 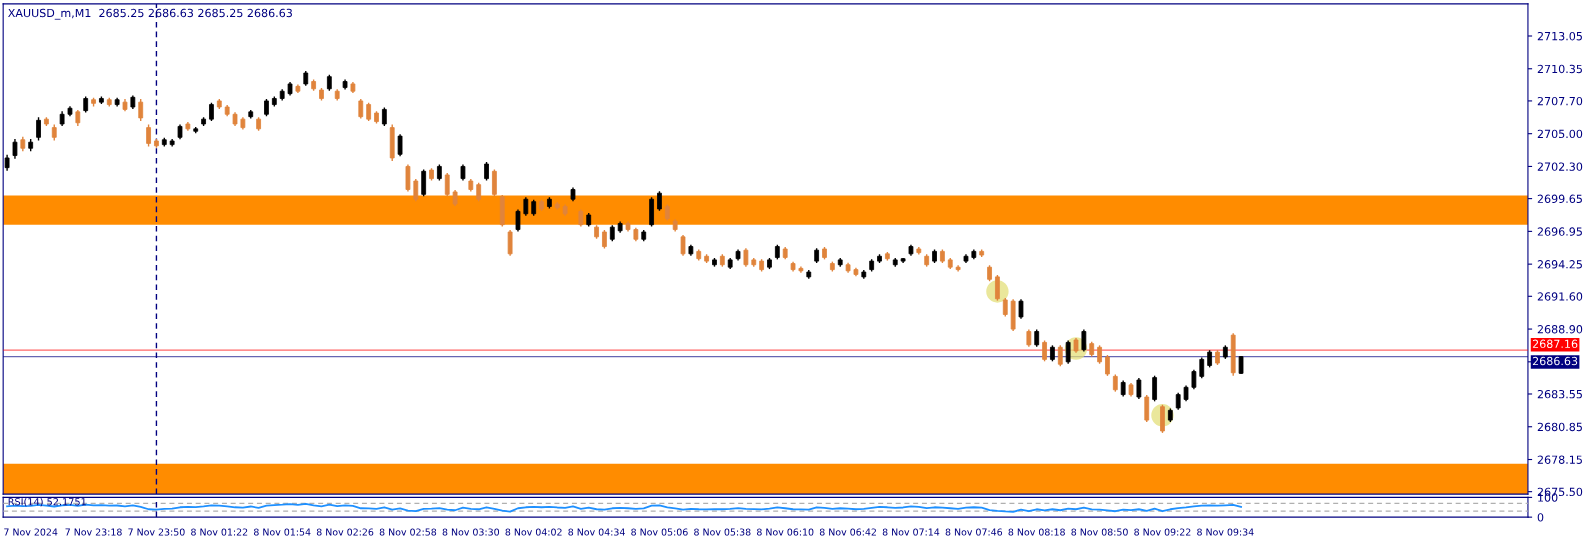 What do you see at coordinates (1559, 427) in the screenshot?
I see `y-tick-label: 2680.85` at bounding box center [1559, 427].